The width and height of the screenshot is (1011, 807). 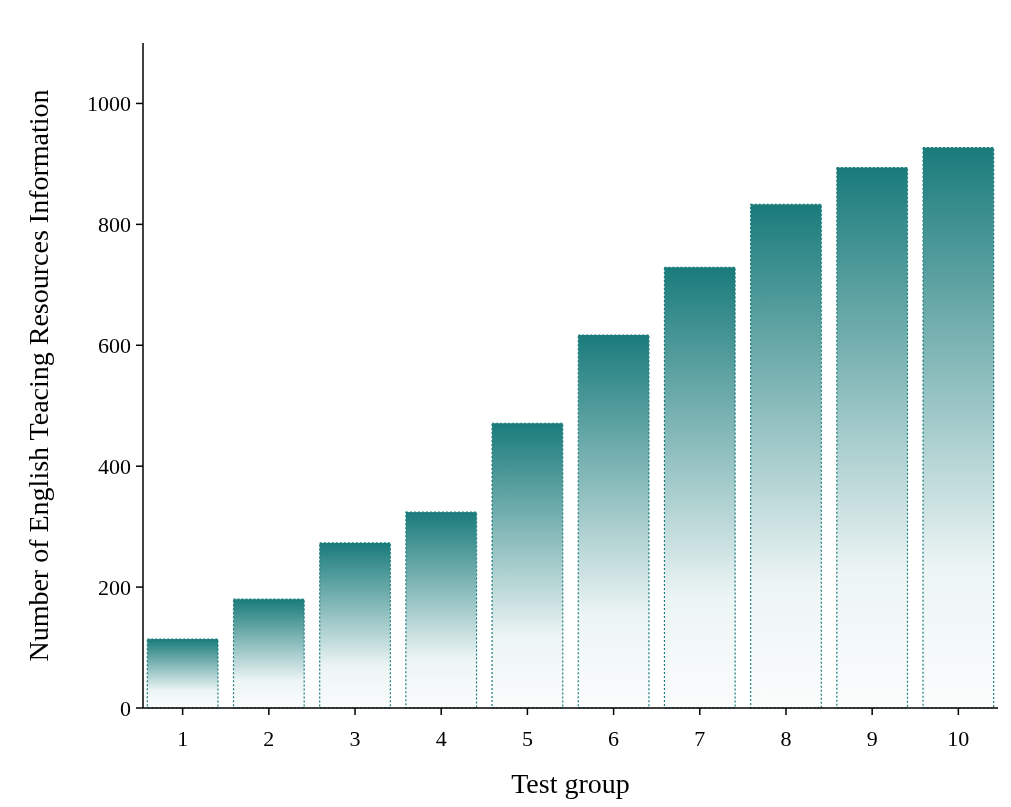 What do you see at coordinates (125, 708) in the screenshot?
I see `y-tick-label: 0` at bounding box center [125, 708].